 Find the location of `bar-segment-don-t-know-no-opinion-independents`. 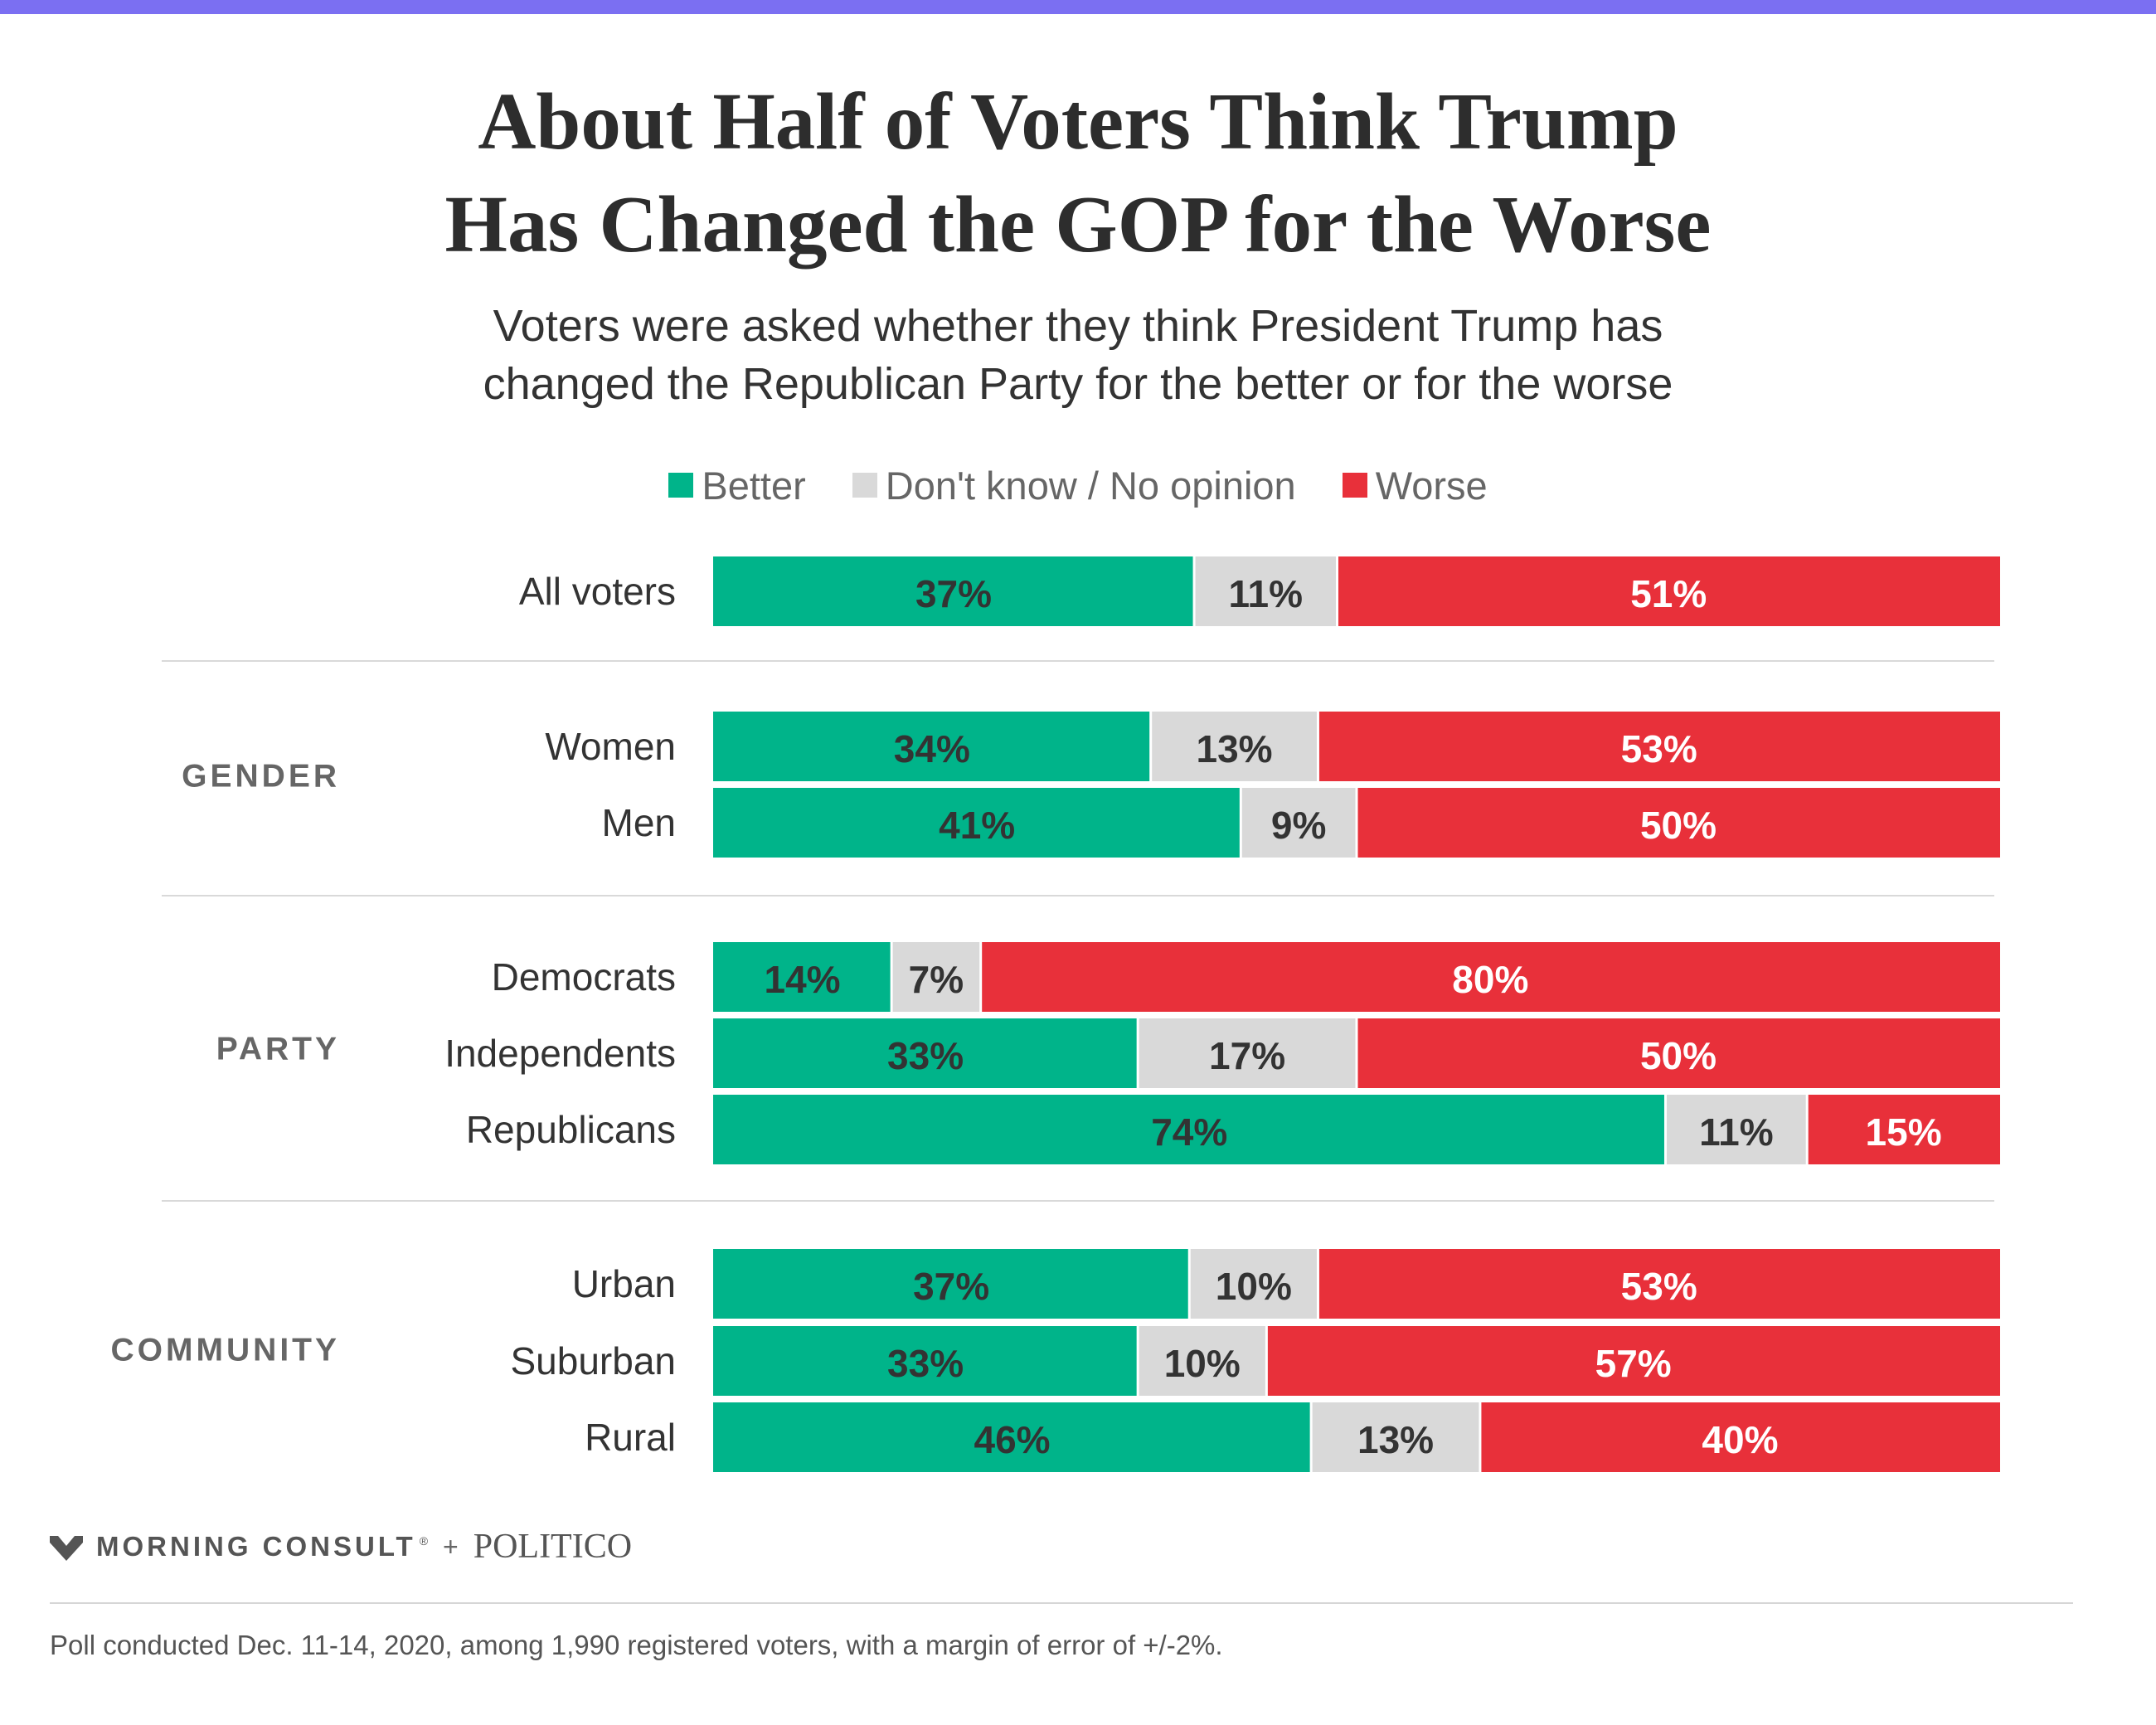

bar-segment-don-t-know-no-opinion-independents is located at coordinates (1247, 1053).